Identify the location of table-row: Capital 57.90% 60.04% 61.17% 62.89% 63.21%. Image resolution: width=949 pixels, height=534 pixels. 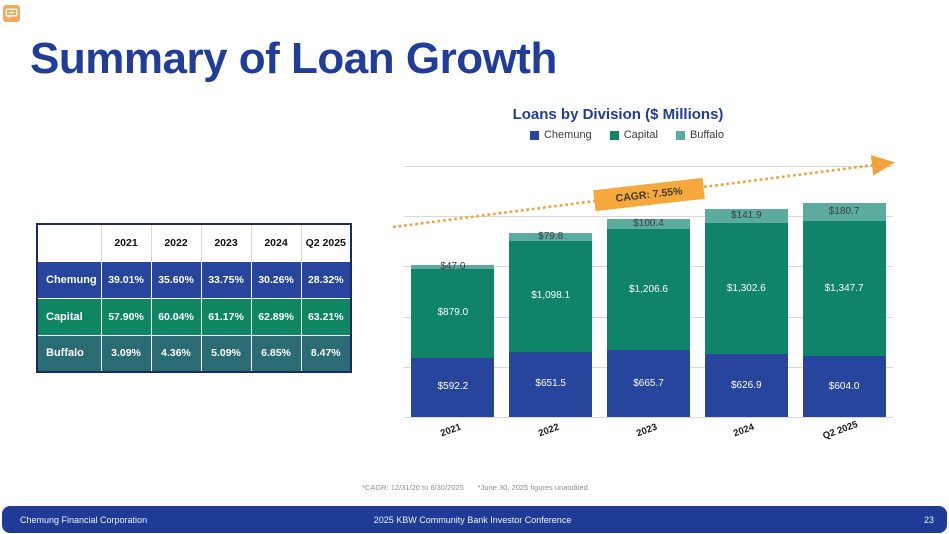
(194, 316).